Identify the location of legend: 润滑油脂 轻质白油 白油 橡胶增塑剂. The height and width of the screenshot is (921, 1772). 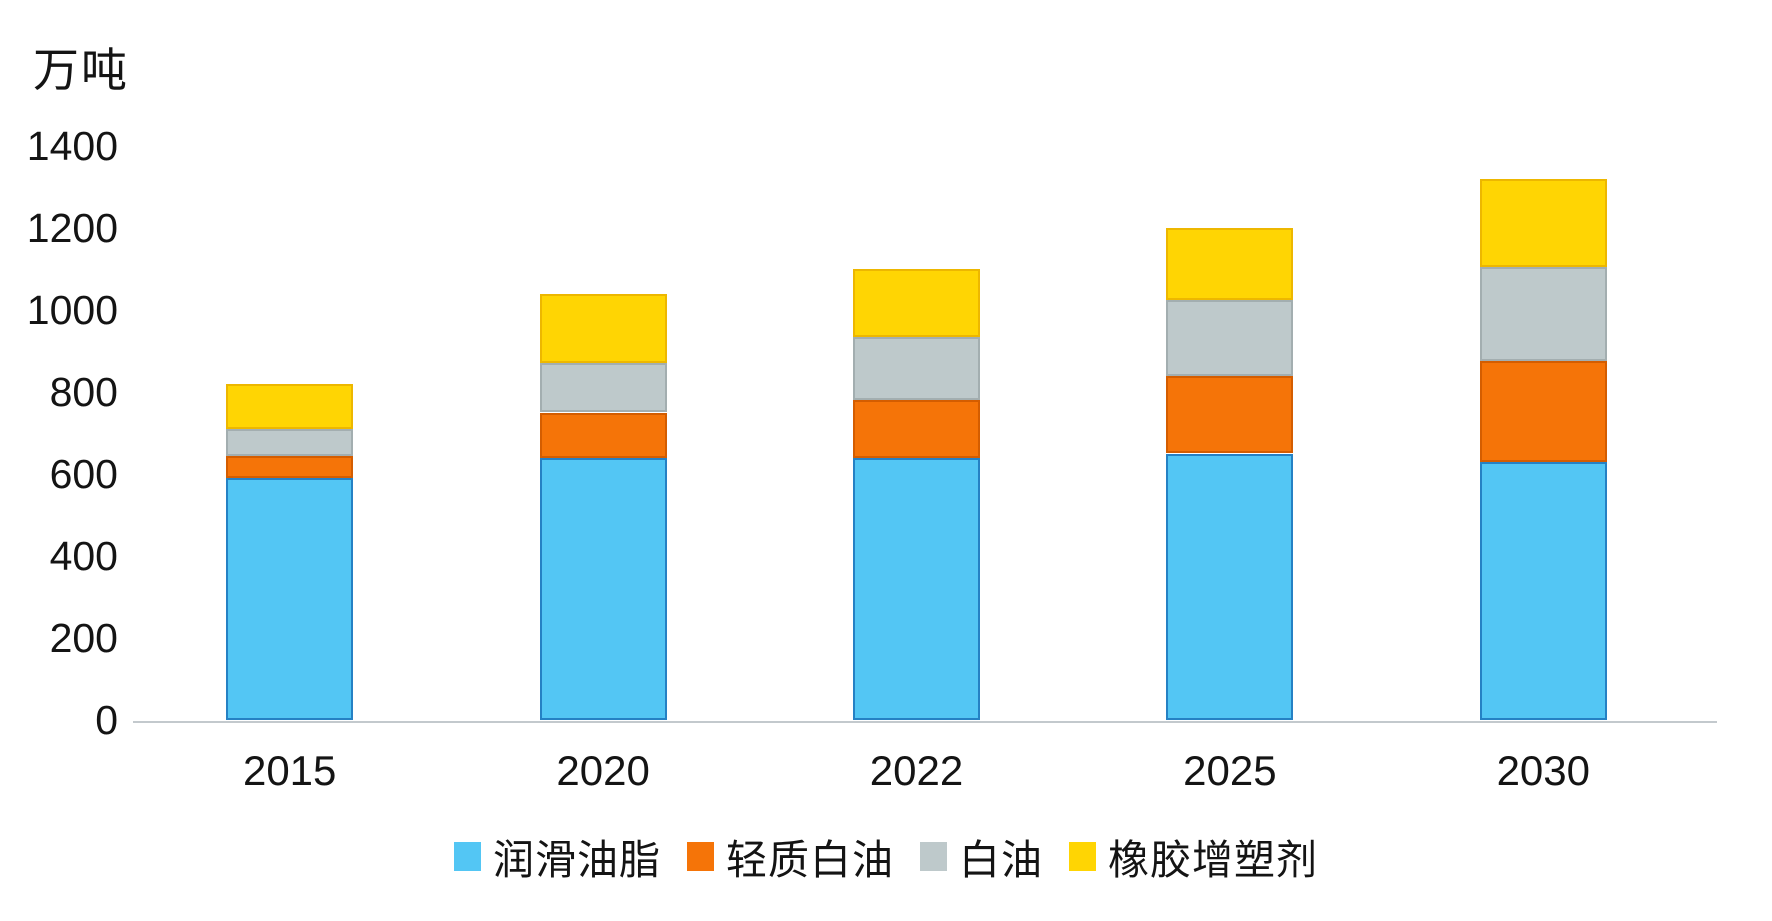
(886, 856).